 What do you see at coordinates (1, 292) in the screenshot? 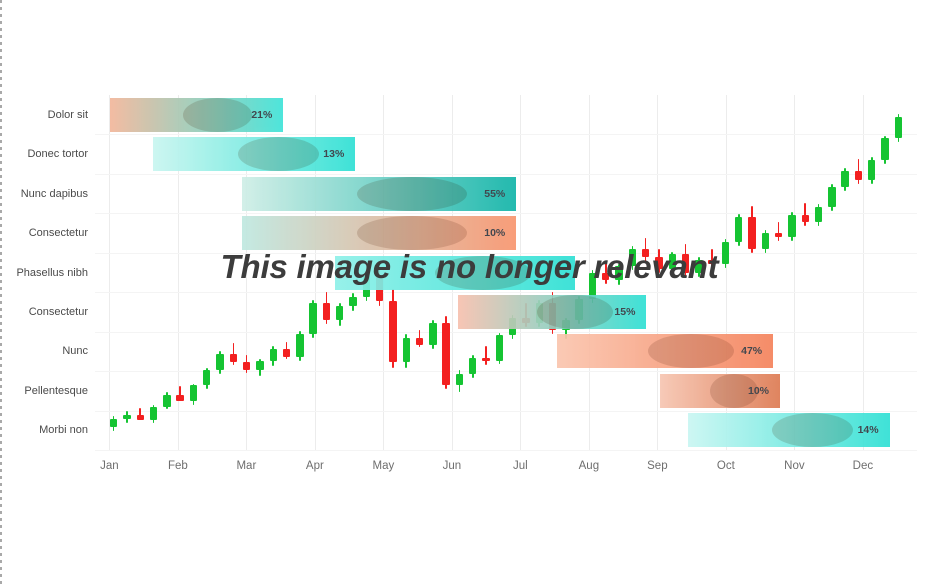
I see `page-left-edge-marker` at bounding box center [1, 292].